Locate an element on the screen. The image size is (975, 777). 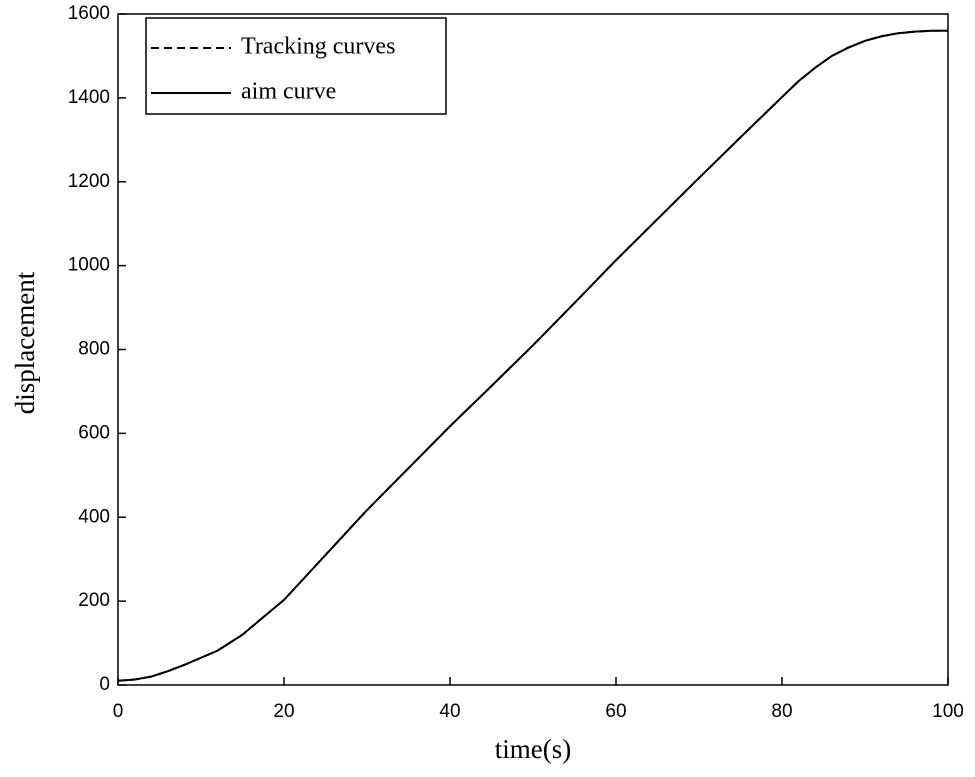
legend-label: aim curve is located at coordinates (288, 92).